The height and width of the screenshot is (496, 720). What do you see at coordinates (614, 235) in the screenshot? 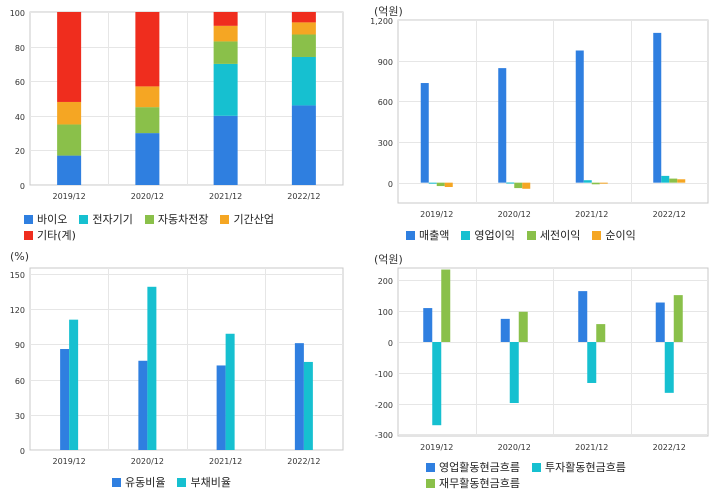
I see `legend-item: 순이익` at bounding box center [614, 235].